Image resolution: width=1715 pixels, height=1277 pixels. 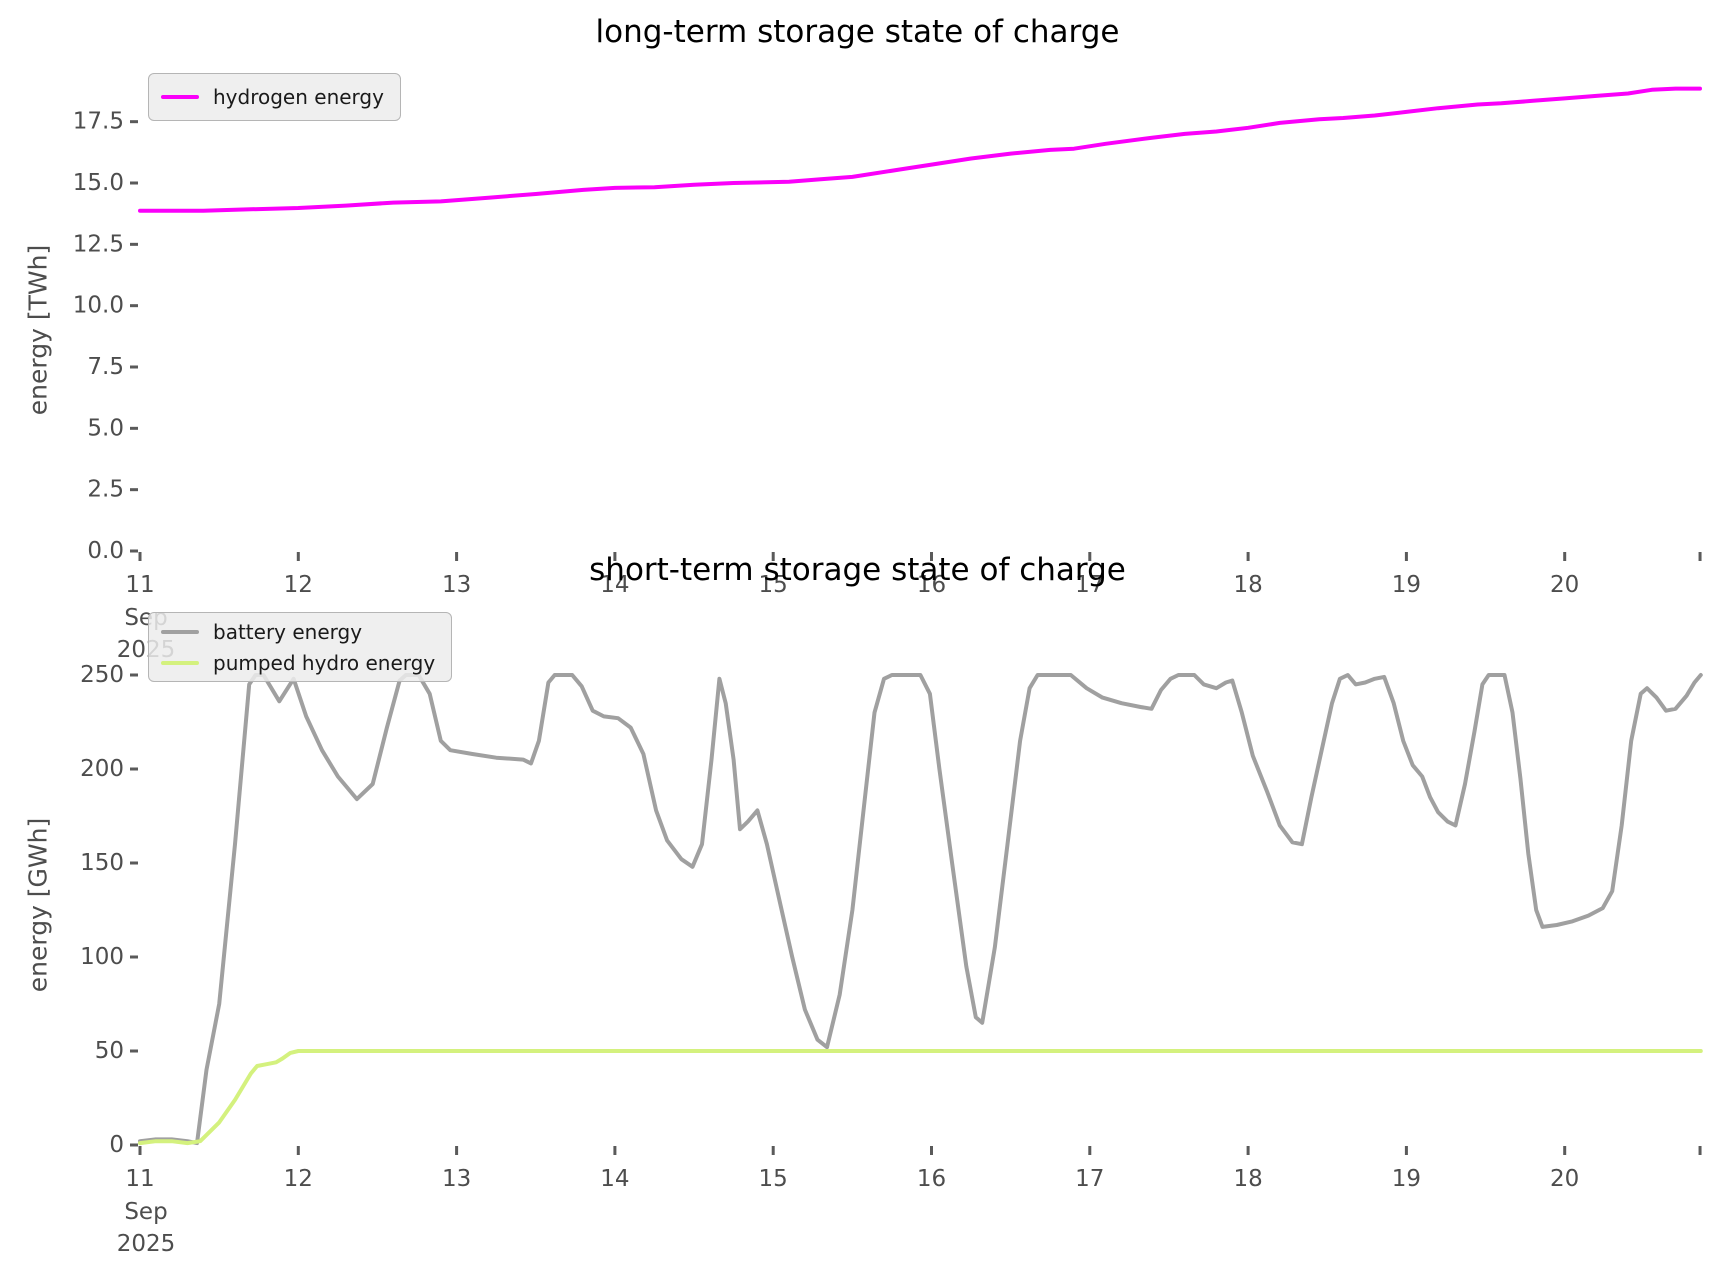 What do you see at coordinates (102, 675) in the screenshot?
I see `y-tick-label: 250` at bounding box center [102, 675].